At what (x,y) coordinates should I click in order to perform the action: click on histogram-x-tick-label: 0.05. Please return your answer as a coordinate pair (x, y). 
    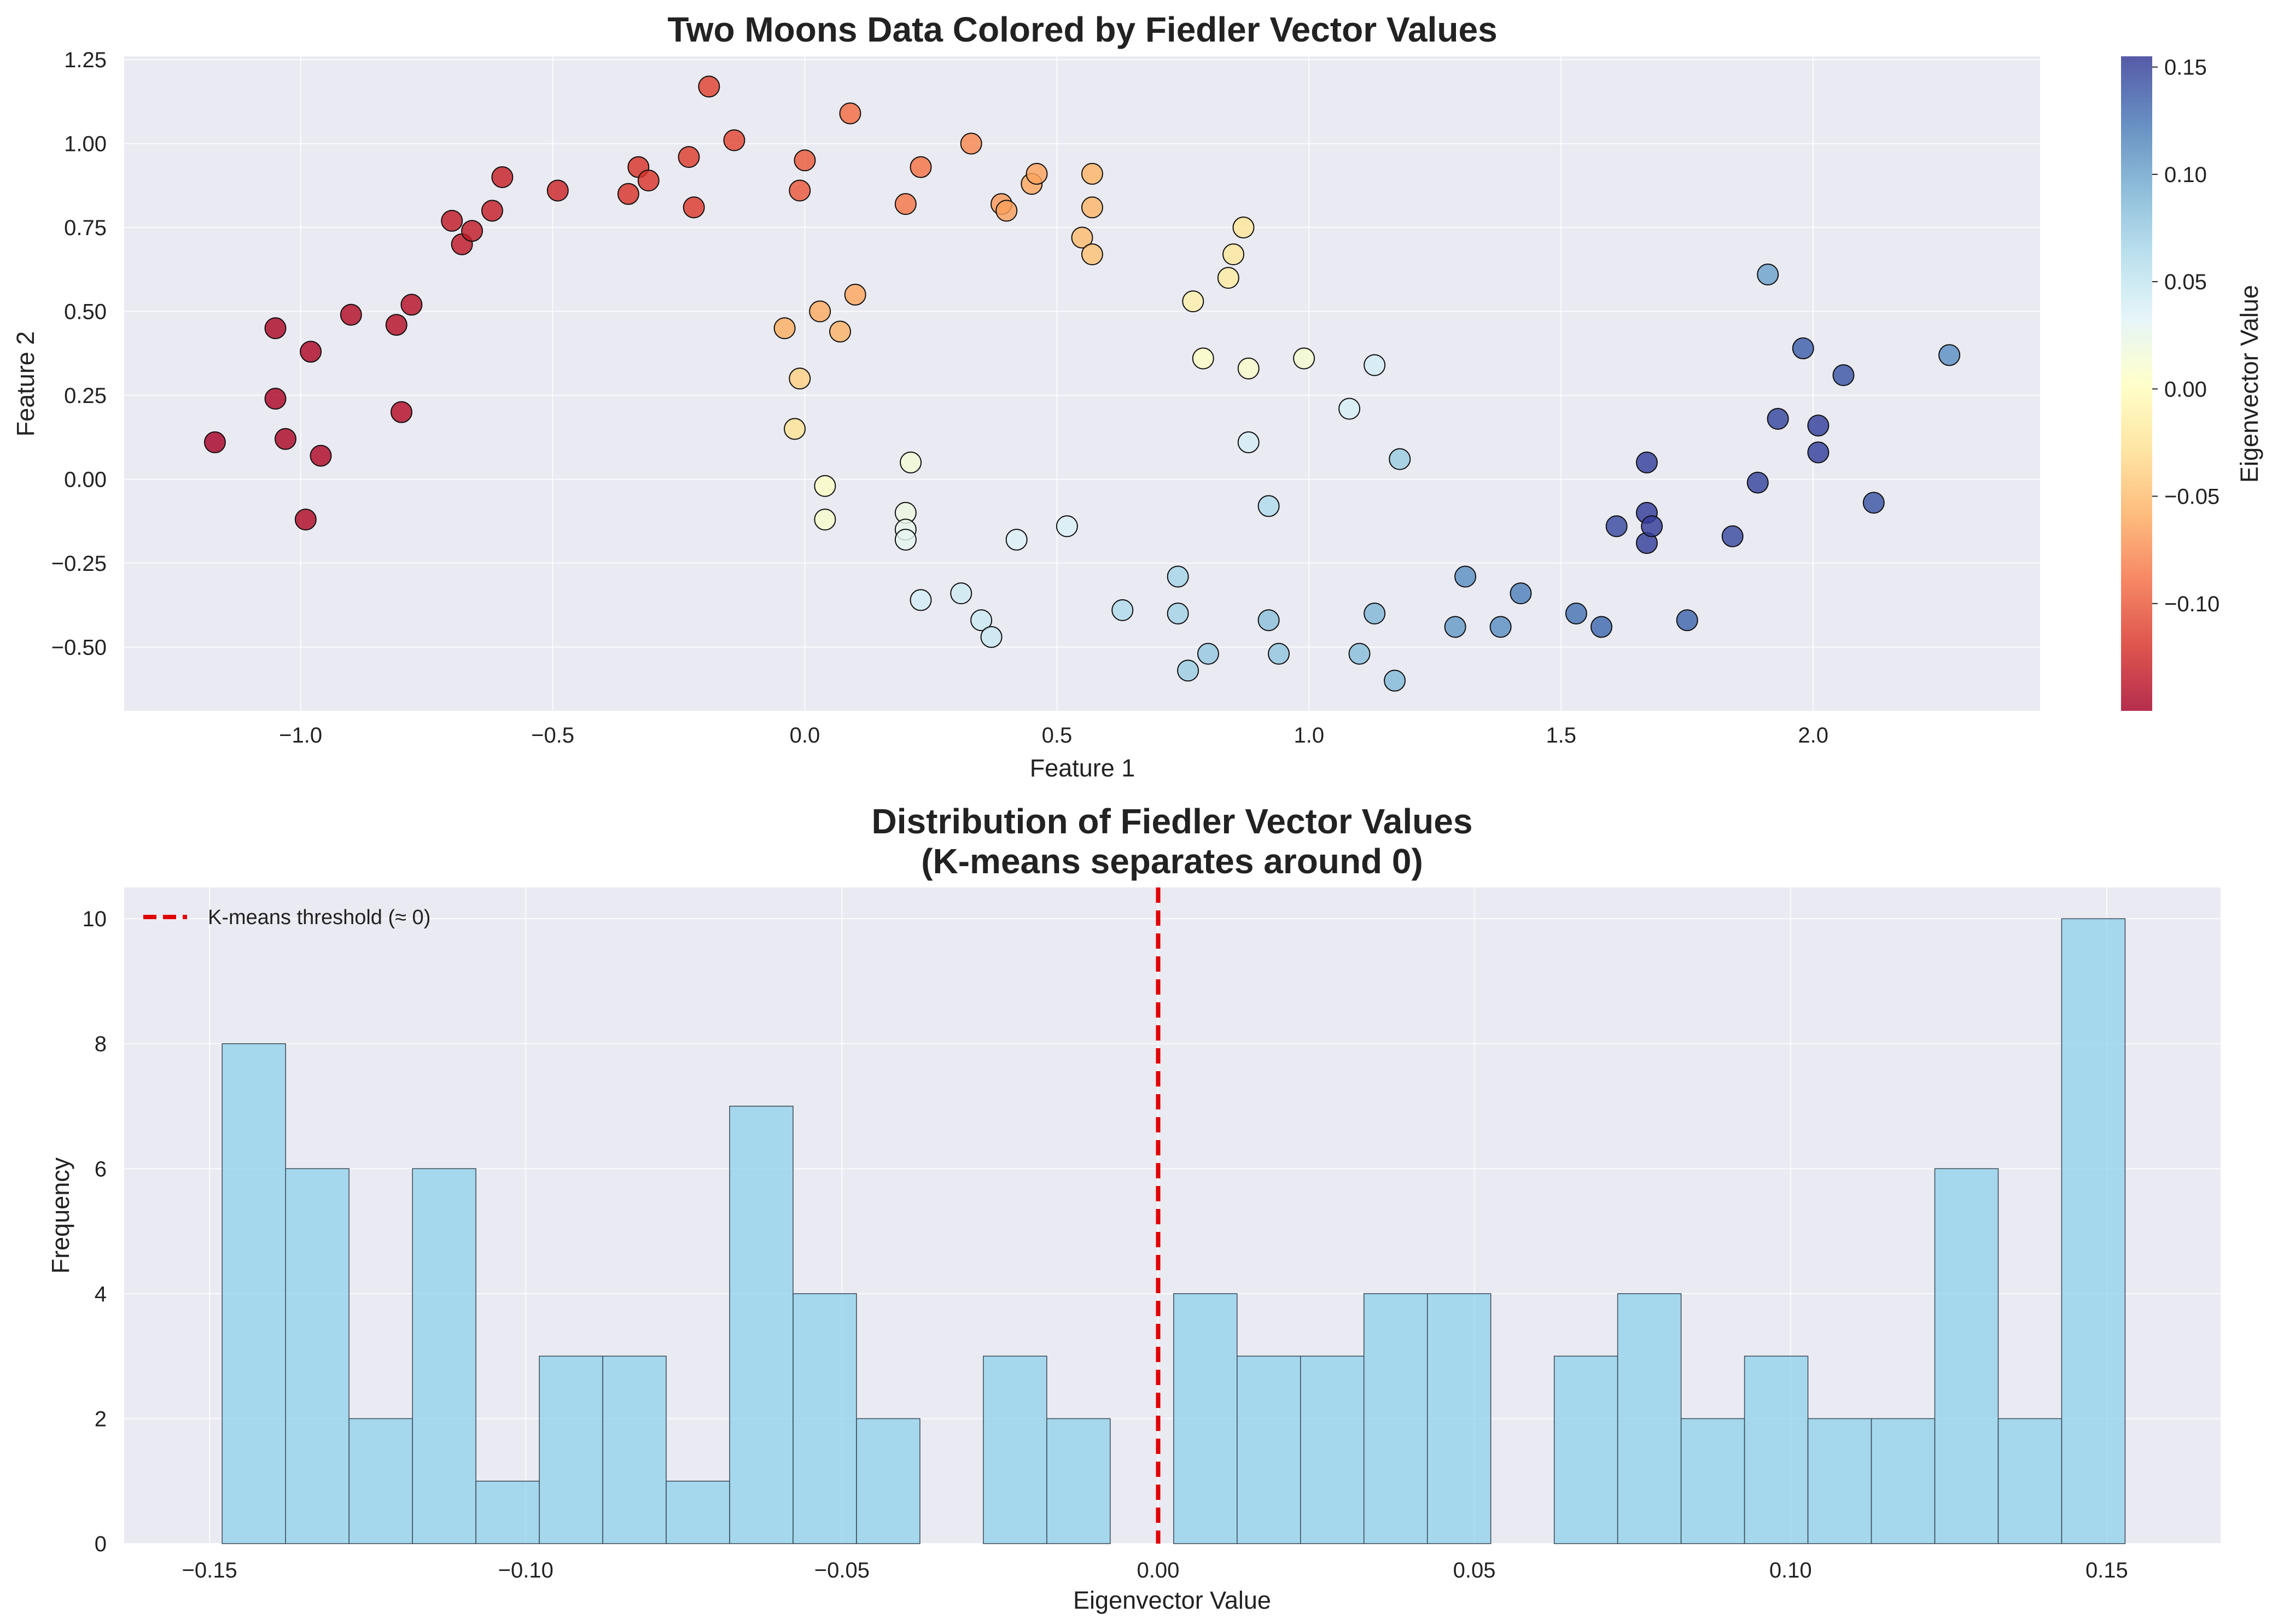
    Looking at the image, I should click on (1474, 1570).